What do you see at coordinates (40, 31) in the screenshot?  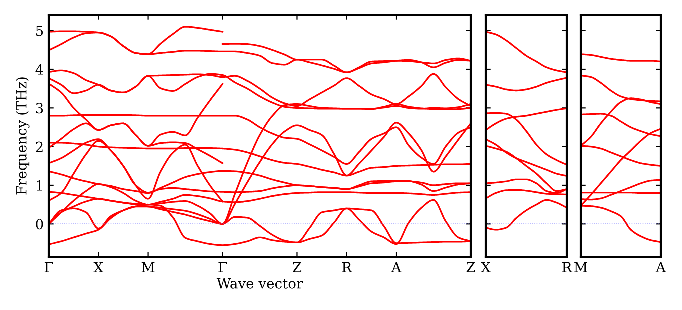 I see `y-tick-label: 5` at bounding box center [40, 31].